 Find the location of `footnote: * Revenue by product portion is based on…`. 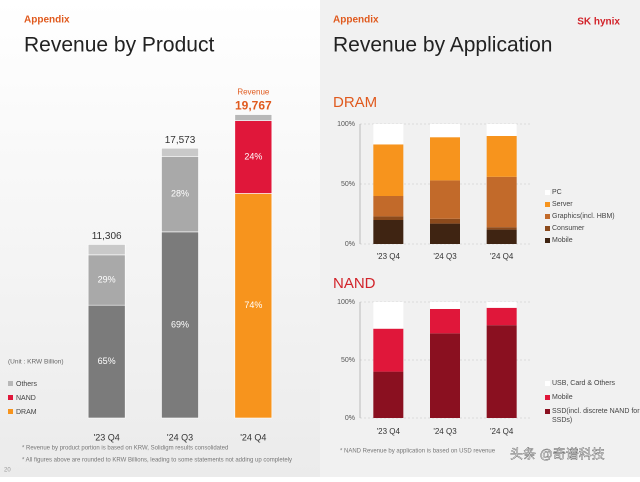

footnote: * Revenue by product portion is based on… is located at coordinates (125, 449).